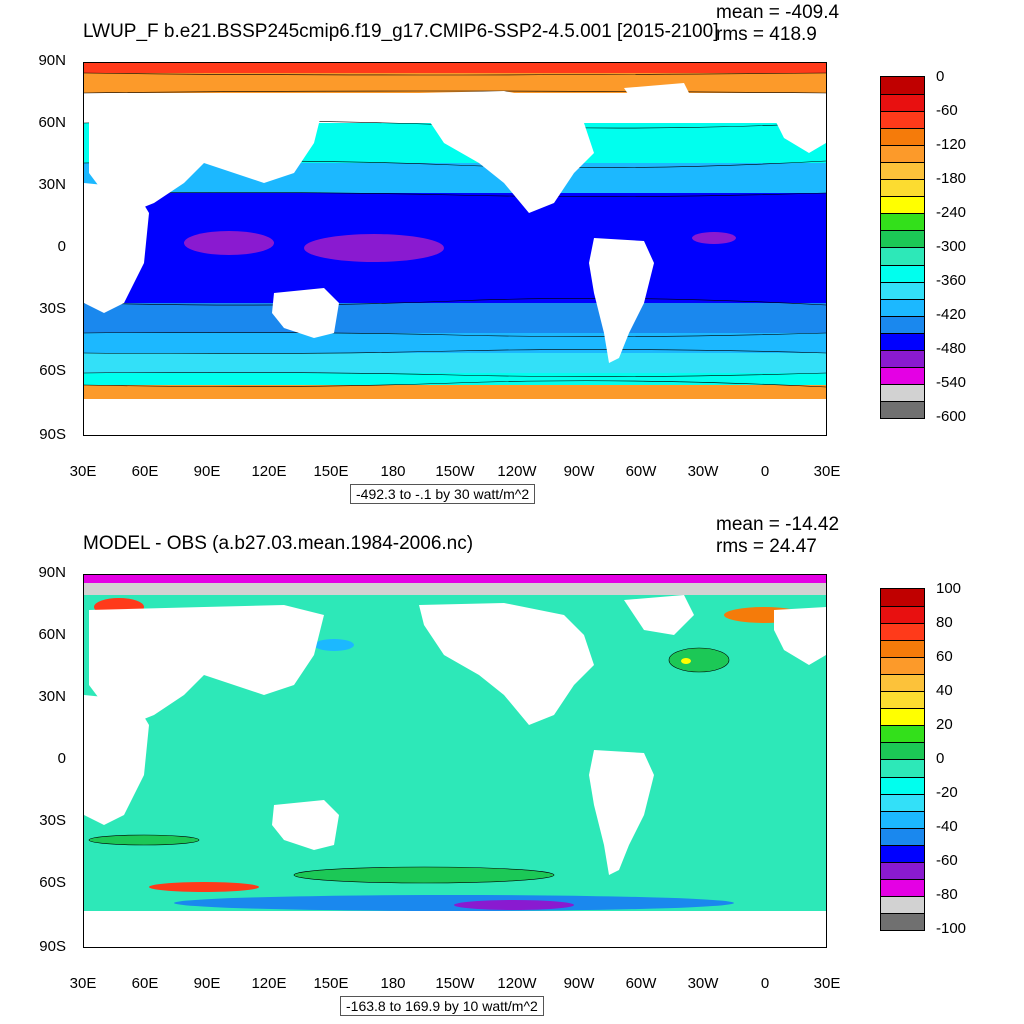  What do you see at coordinates (455, 589) in the screenshot?
I see `arctic-gray` at bounding box center [455, 589].